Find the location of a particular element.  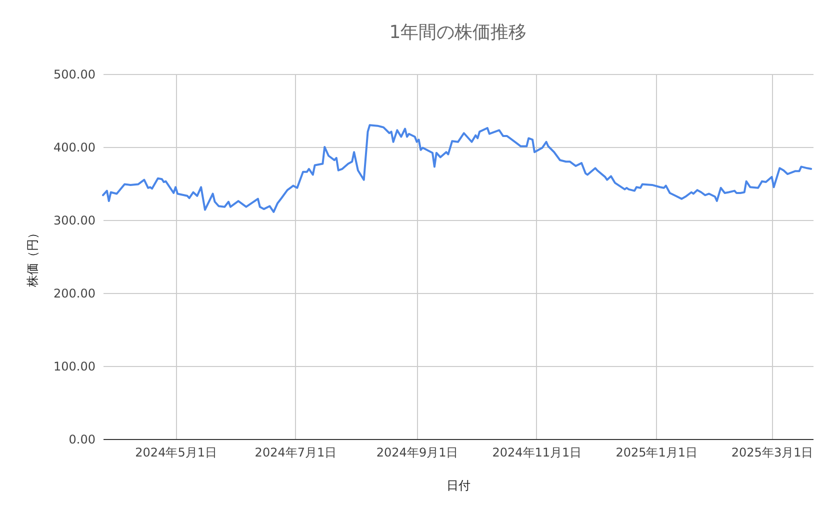

y-tick-label: 100.00 is located at coordinates (75, 367).